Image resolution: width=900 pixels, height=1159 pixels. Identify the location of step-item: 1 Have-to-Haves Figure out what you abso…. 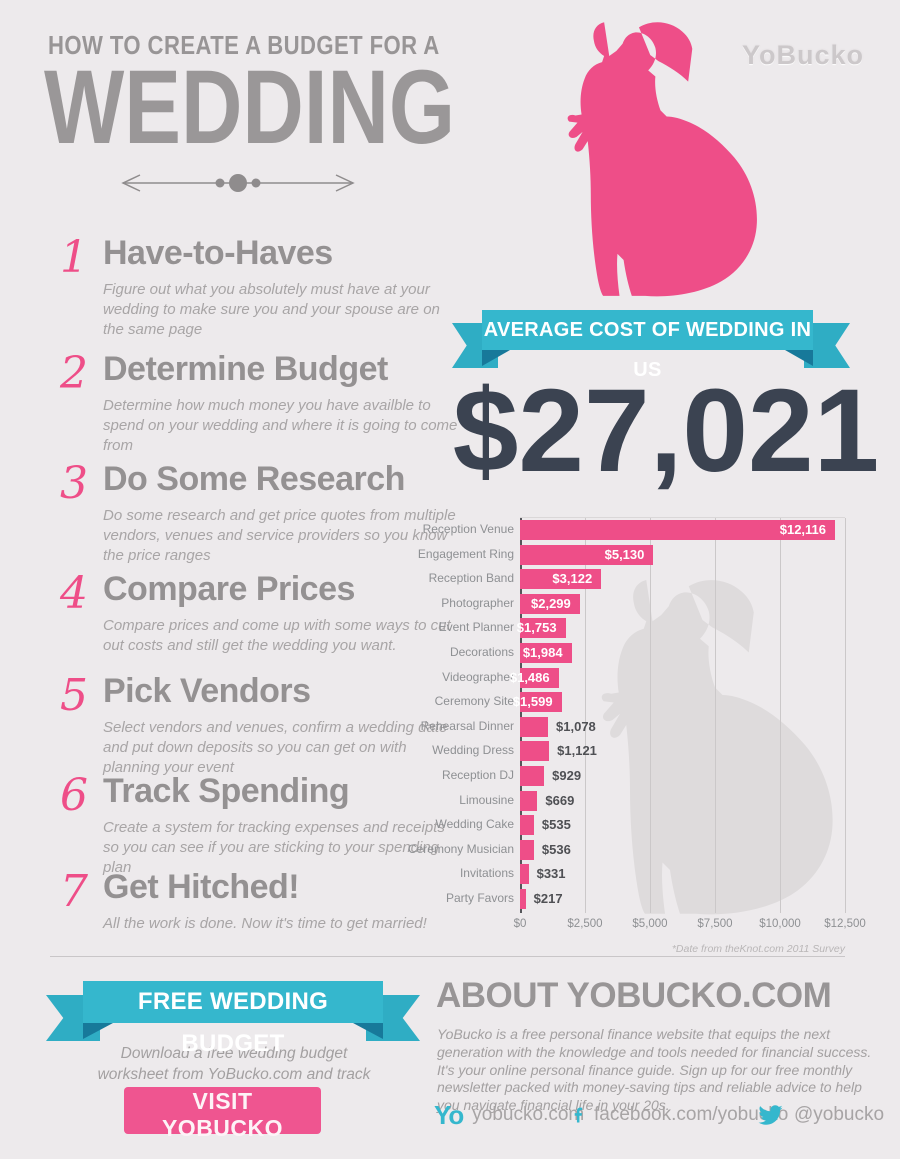
(258, 286).